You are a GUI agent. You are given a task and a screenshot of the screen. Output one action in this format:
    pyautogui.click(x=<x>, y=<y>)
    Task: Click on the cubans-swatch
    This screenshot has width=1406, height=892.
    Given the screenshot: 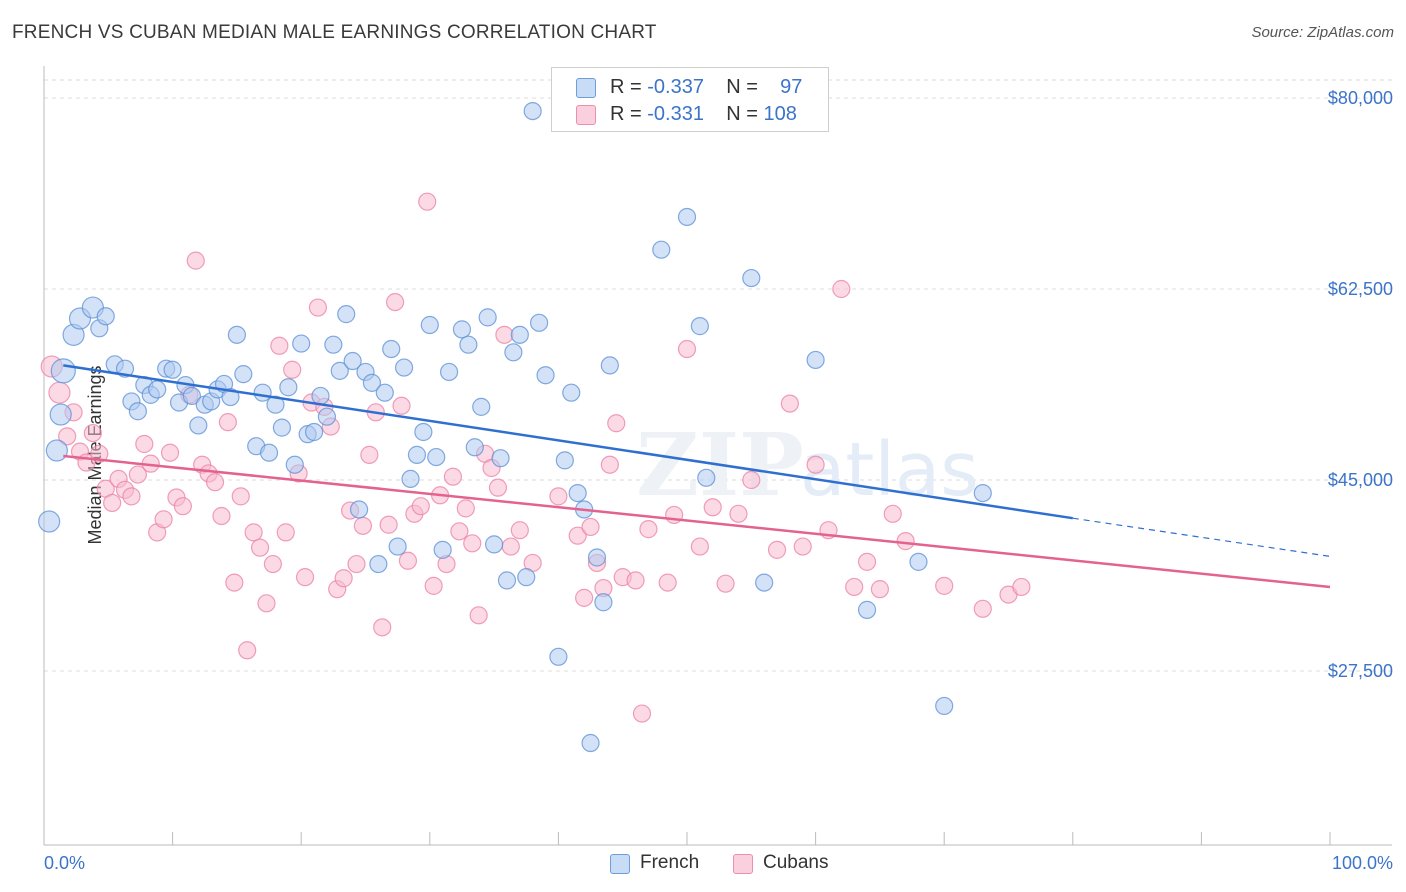 What is the action you would take?
    pyautogui.click(x=586, y=115)
    